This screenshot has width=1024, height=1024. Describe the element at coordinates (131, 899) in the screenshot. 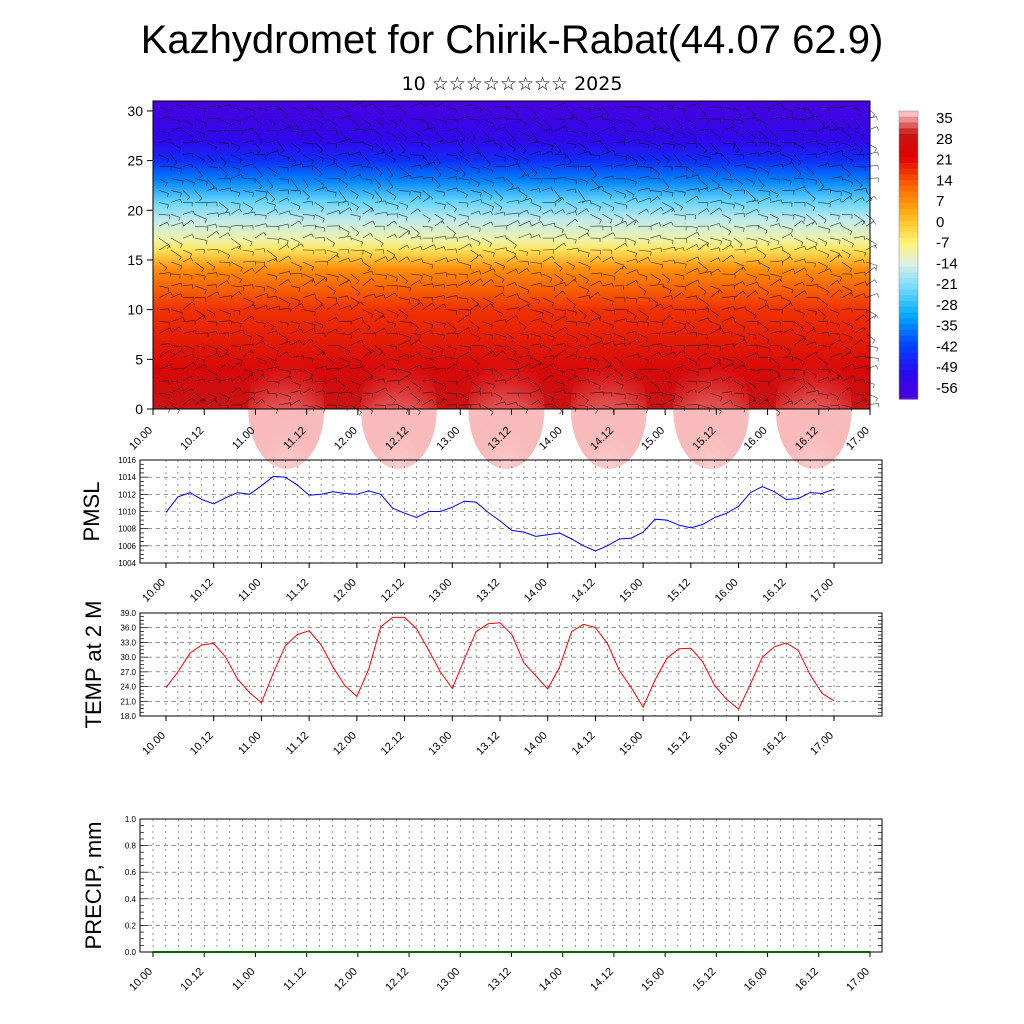

I see `precip-y-tick-label: 0.4` at that location.